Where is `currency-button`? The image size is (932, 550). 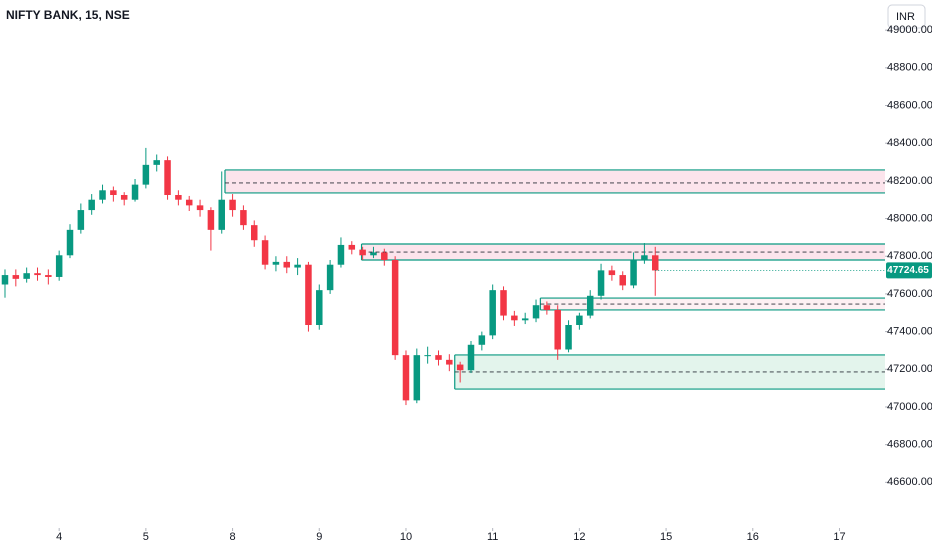 currency-button is located at coordinates (906, 16).